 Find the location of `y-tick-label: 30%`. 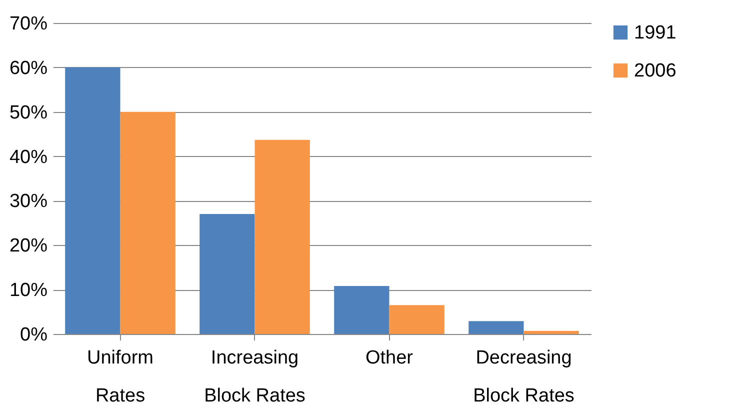

y-tick-label: 30% is located at coordinates (28, 201).